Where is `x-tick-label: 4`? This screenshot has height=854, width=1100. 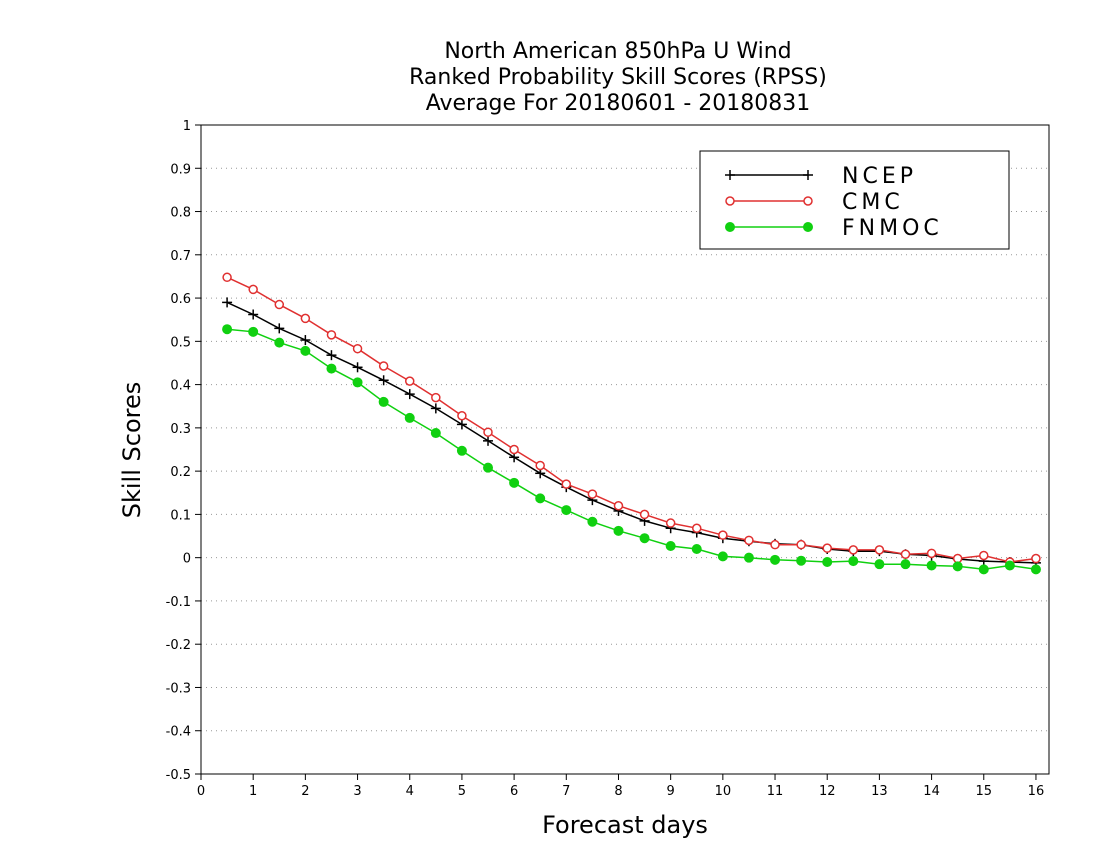
x-tick-label: 4 is located at coordinates (410, 791).